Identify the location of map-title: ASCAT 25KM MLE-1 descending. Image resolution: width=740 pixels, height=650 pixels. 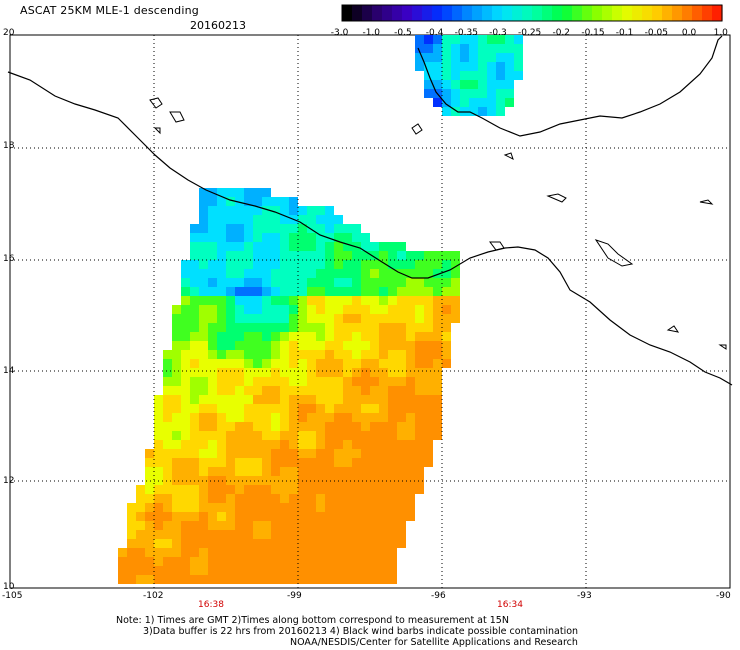
(109, 10).